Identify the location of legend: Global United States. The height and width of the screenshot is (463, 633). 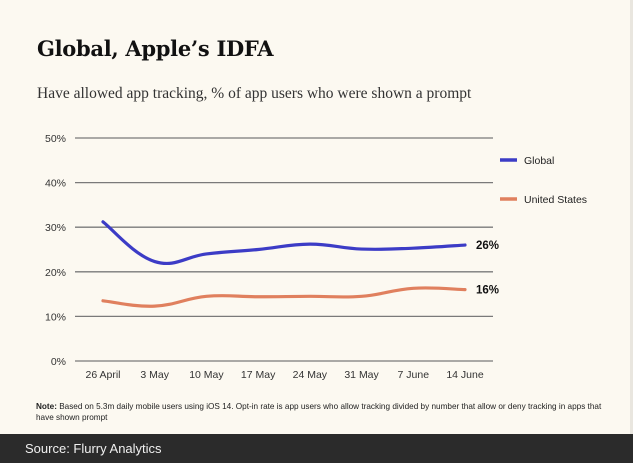
(543, 180).